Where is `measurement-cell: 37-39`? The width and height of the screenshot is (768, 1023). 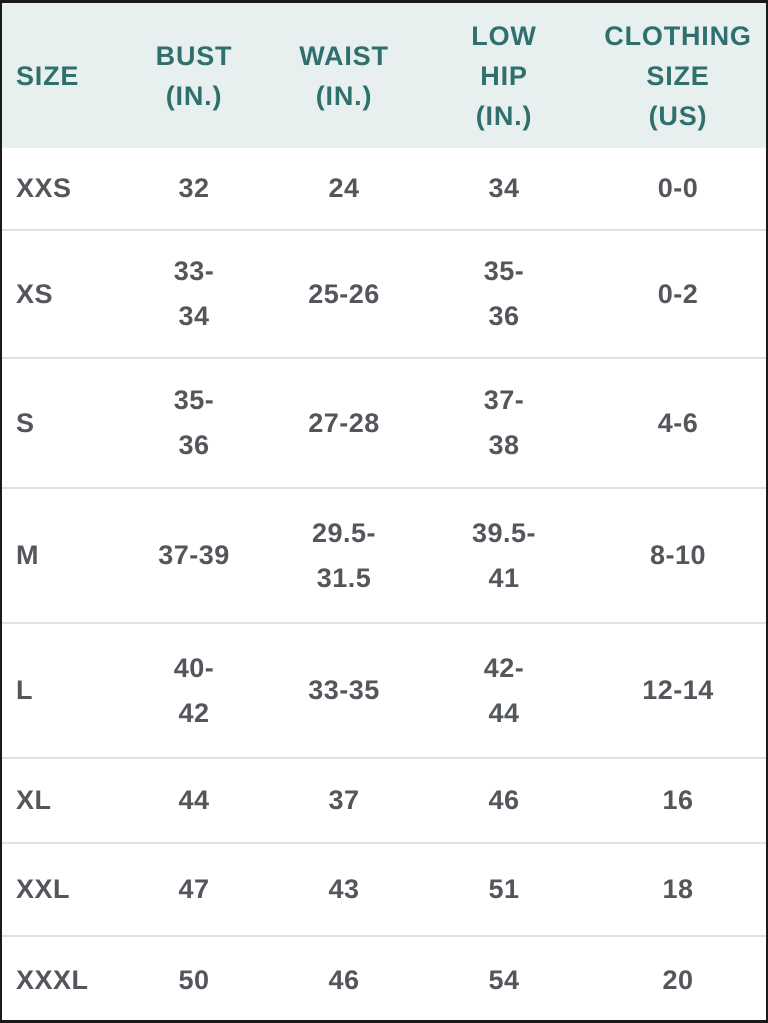 measurement-cell: 37-39 is located at coordinates (194, 555).